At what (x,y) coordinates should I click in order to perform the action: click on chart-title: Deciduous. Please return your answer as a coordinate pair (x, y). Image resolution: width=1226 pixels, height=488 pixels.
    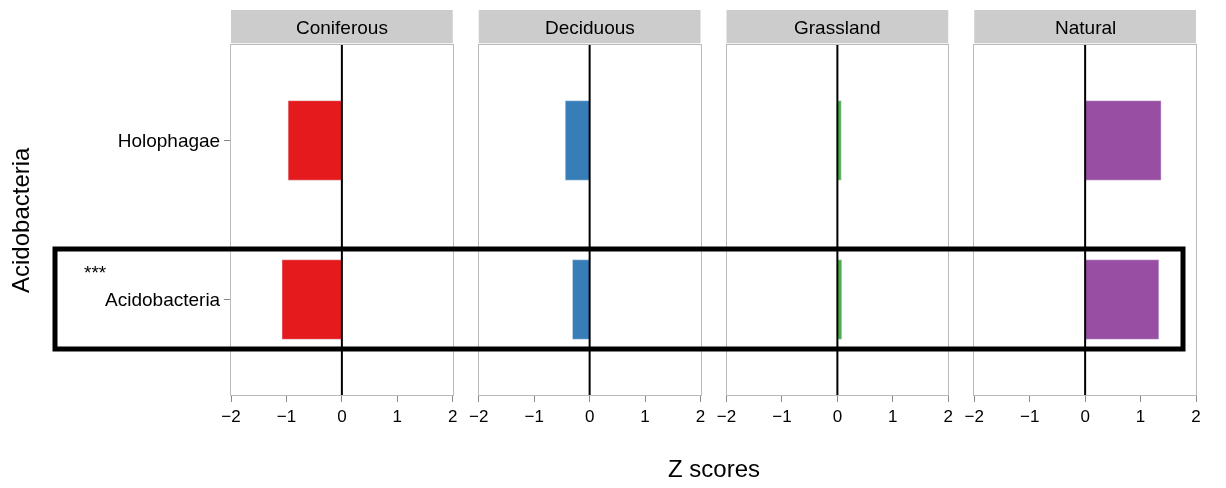
    Looking at the image, I should click on (590, 27).